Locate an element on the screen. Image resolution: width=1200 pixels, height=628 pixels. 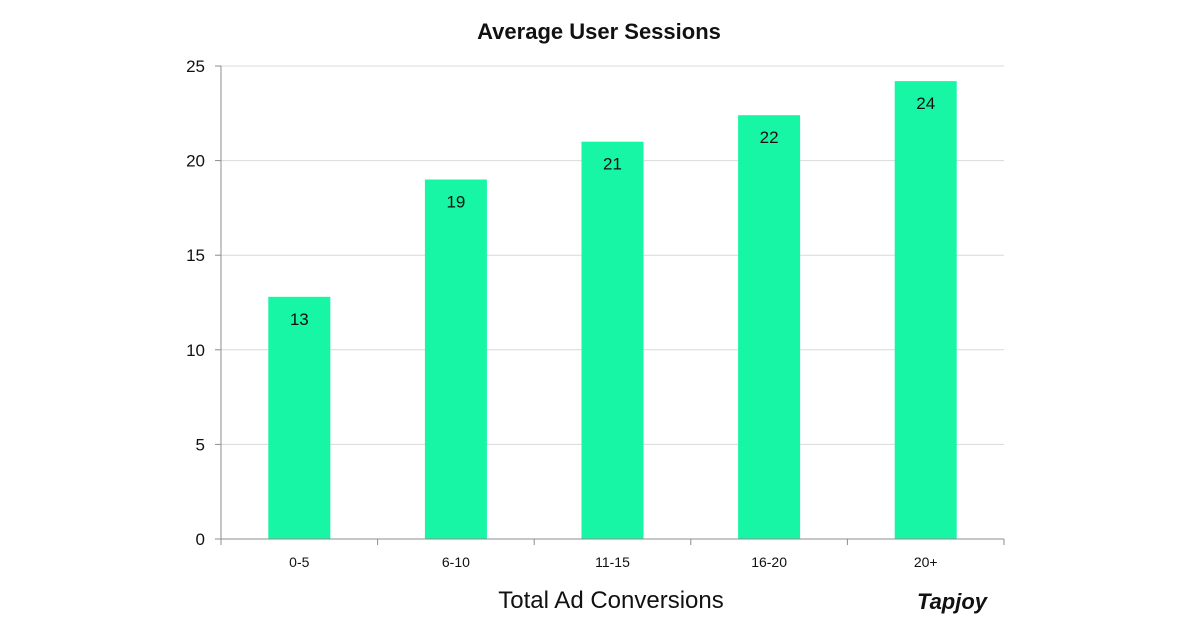
data-label: 19 is located at coordinates (455, 202).